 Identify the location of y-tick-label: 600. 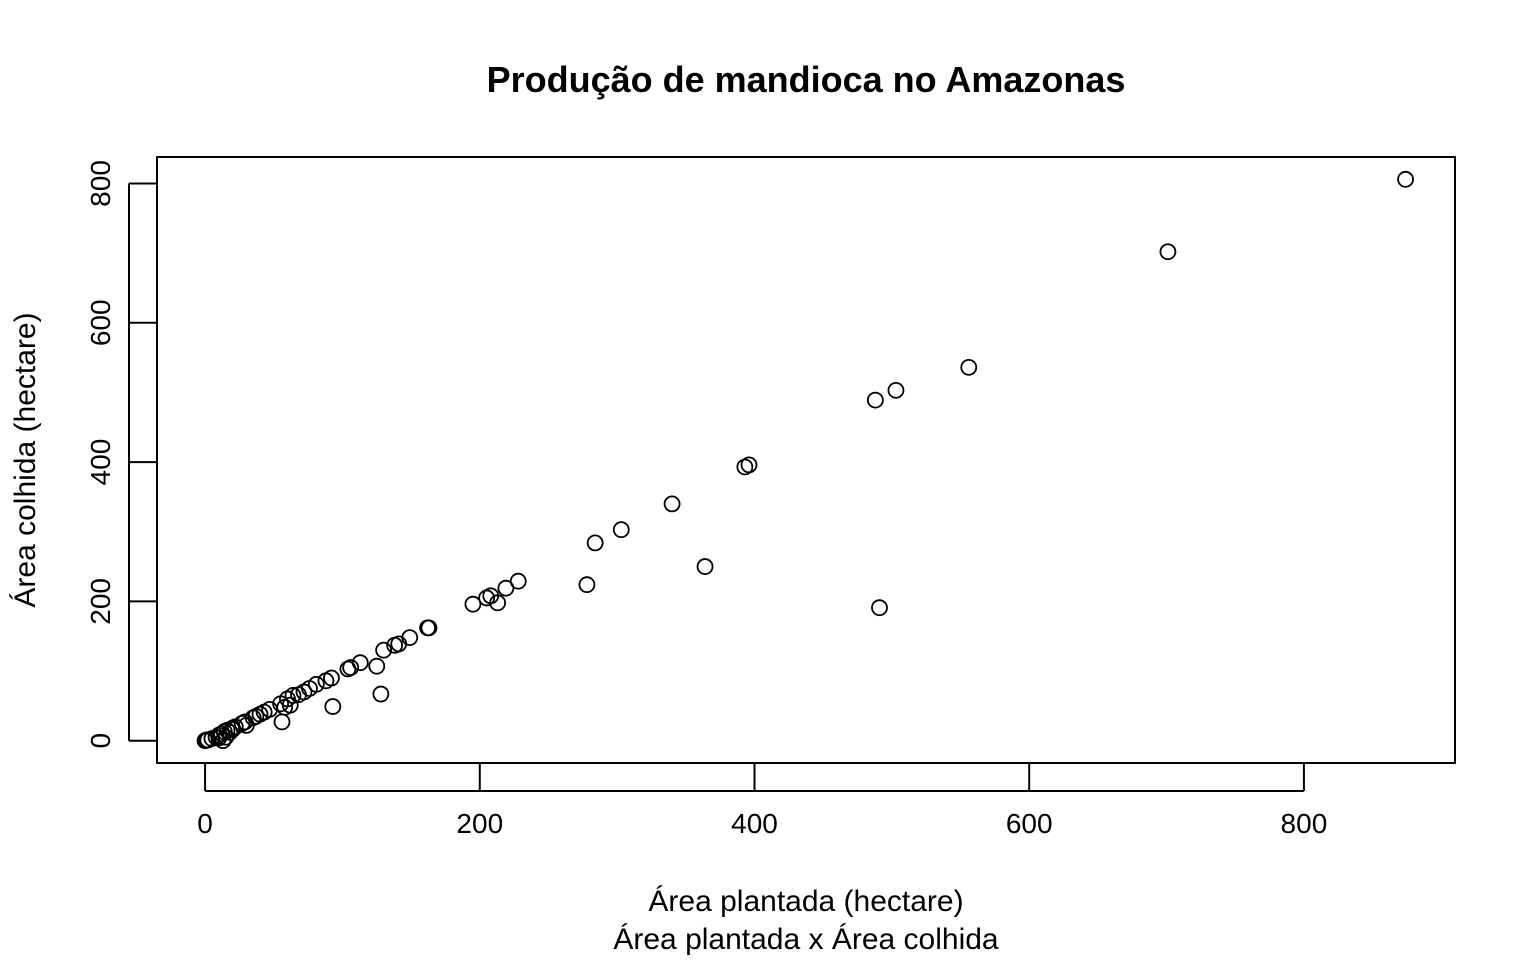
(100, 322).